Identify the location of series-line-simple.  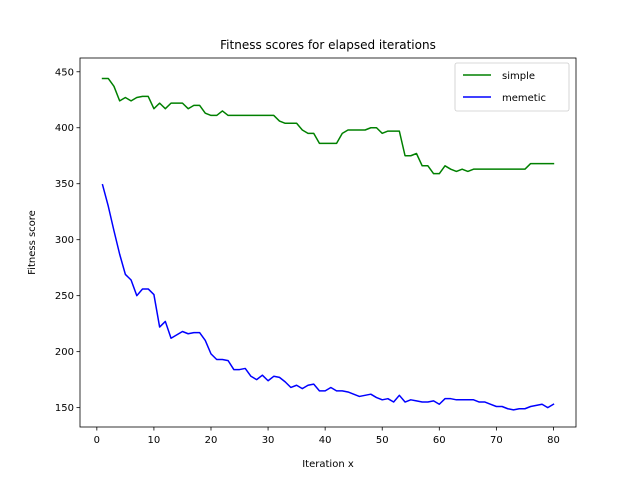
(328, 126).